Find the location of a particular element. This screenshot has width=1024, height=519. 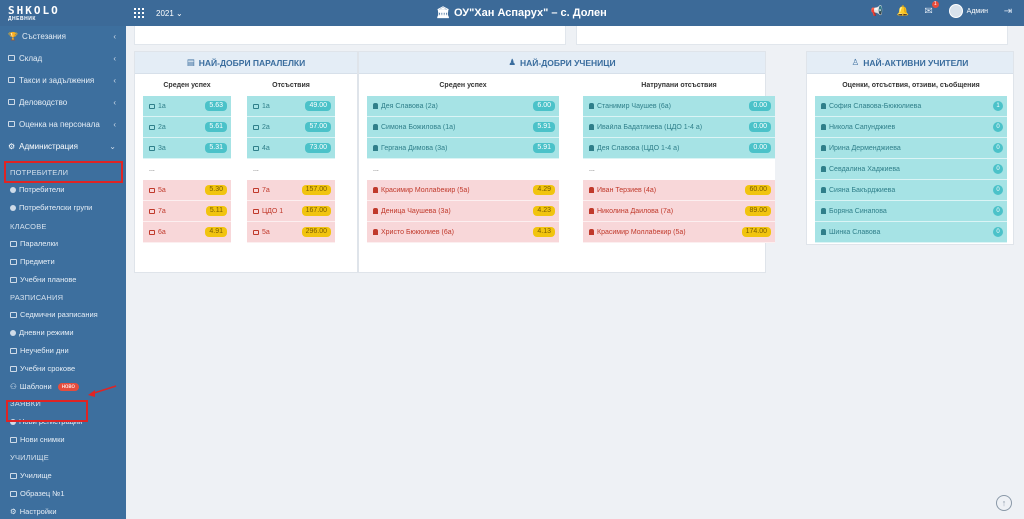

sidebar-item-terms: Учебни срокове is located at coordinates (42, 368).